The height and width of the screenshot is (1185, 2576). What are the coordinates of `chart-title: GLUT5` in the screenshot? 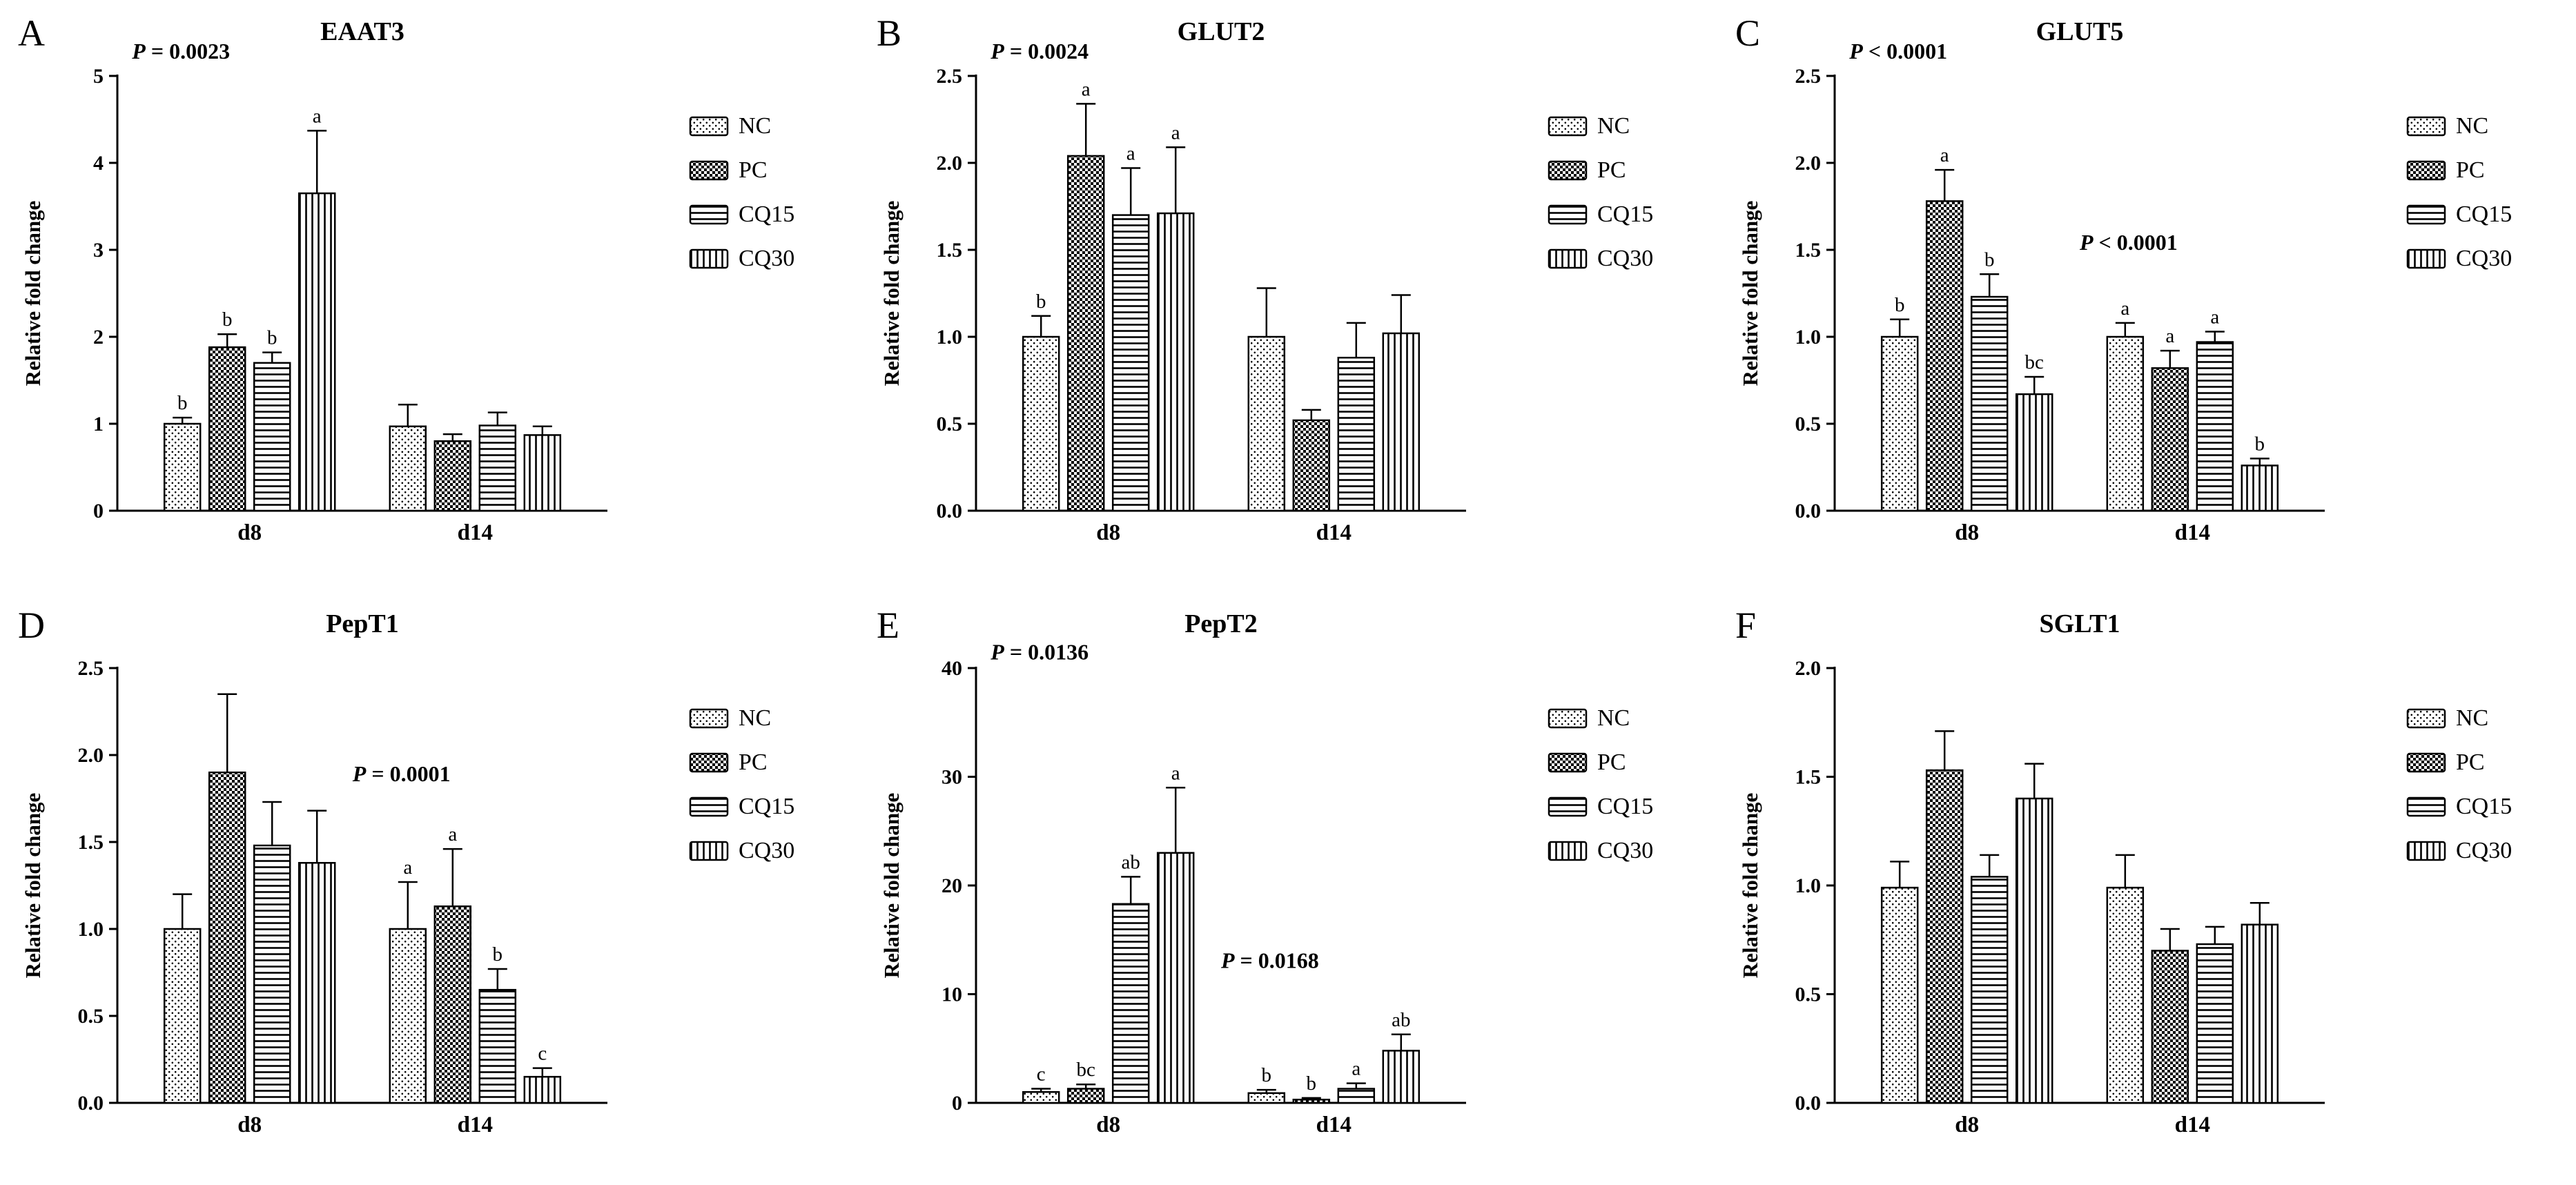 It's located at (2080, 31).